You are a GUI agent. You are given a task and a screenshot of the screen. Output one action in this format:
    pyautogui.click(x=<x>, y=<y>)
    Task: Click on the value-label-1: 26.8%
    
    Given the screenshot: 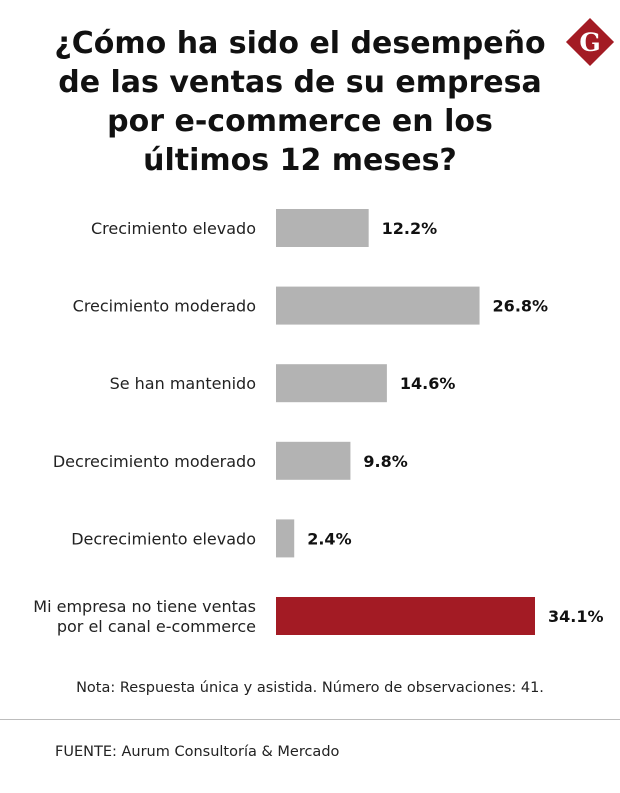 What is the action you would take?
    pyautogui.click(x=521, y=306)
    